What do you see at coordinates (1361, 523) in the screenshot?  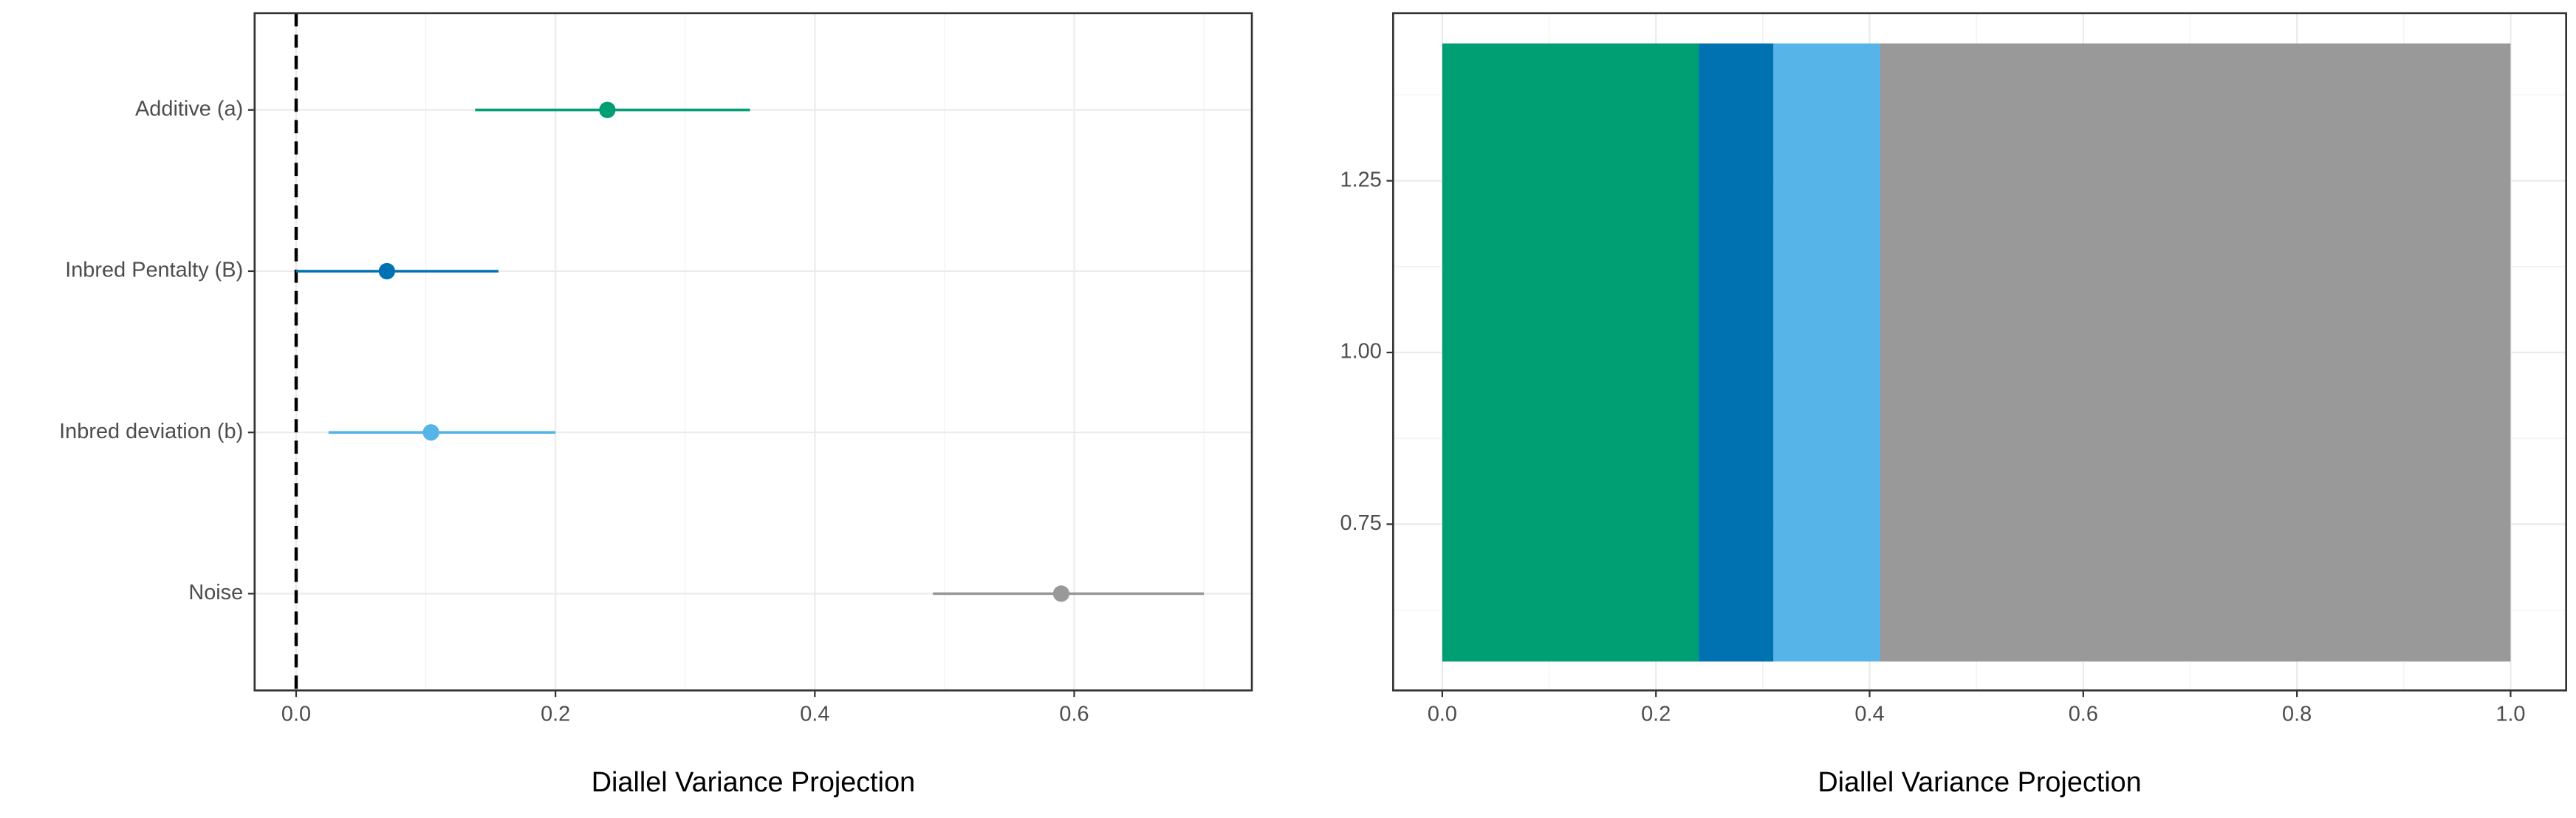 I see `y-tick-label: 0.75` at bounding box center [1361, 523].